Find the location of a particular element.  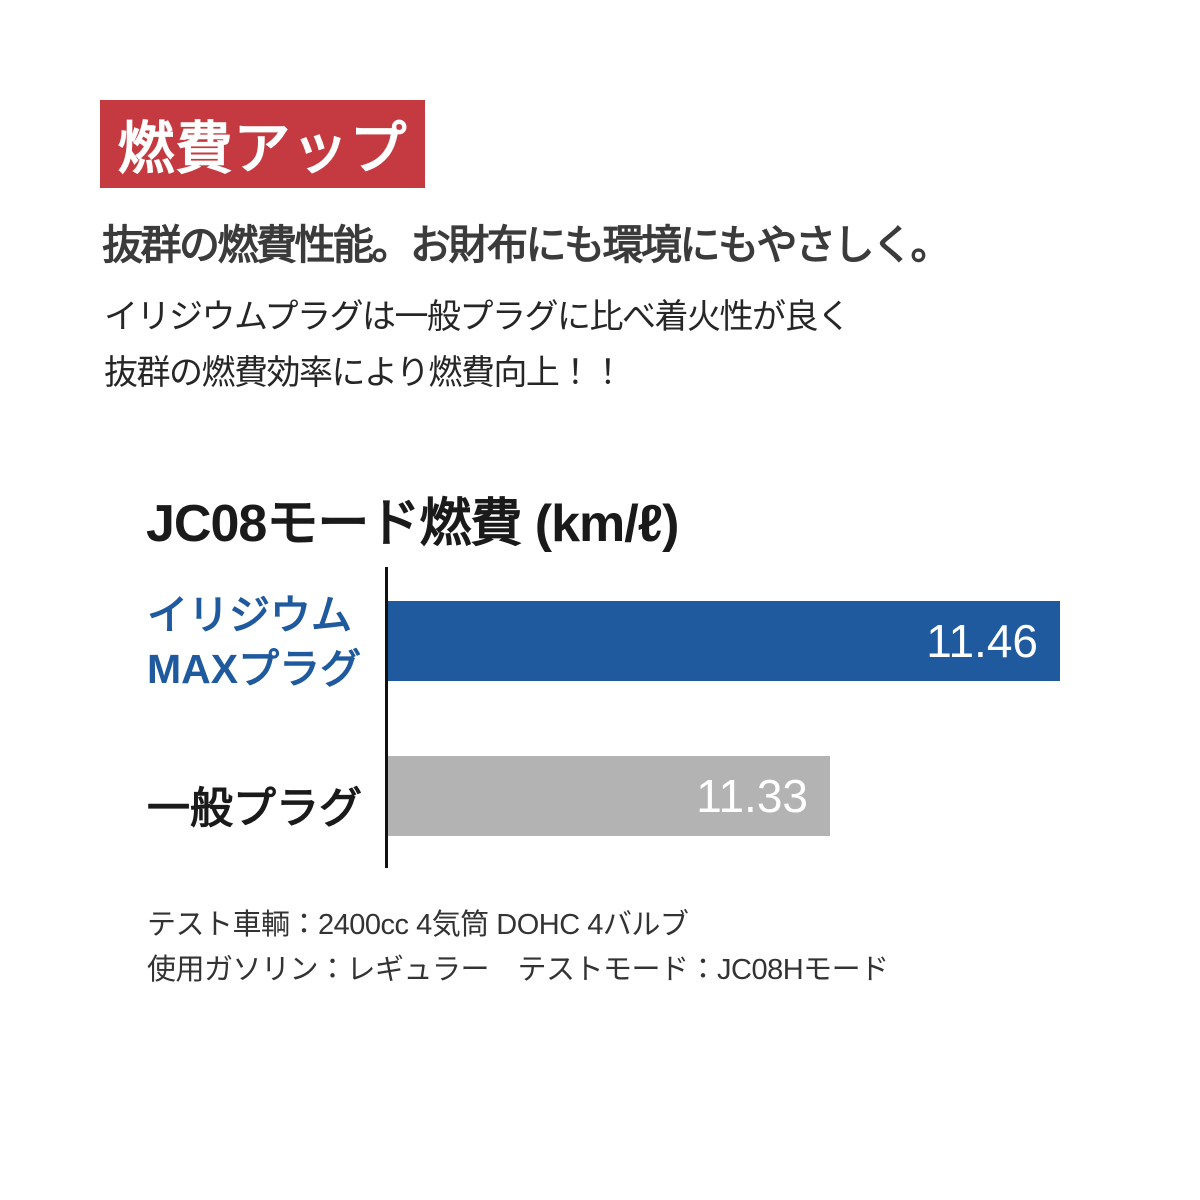

description-line-1: イリジウムプラグは一般プラグに比べ着火性が良く is located at coordinates (477, 317).